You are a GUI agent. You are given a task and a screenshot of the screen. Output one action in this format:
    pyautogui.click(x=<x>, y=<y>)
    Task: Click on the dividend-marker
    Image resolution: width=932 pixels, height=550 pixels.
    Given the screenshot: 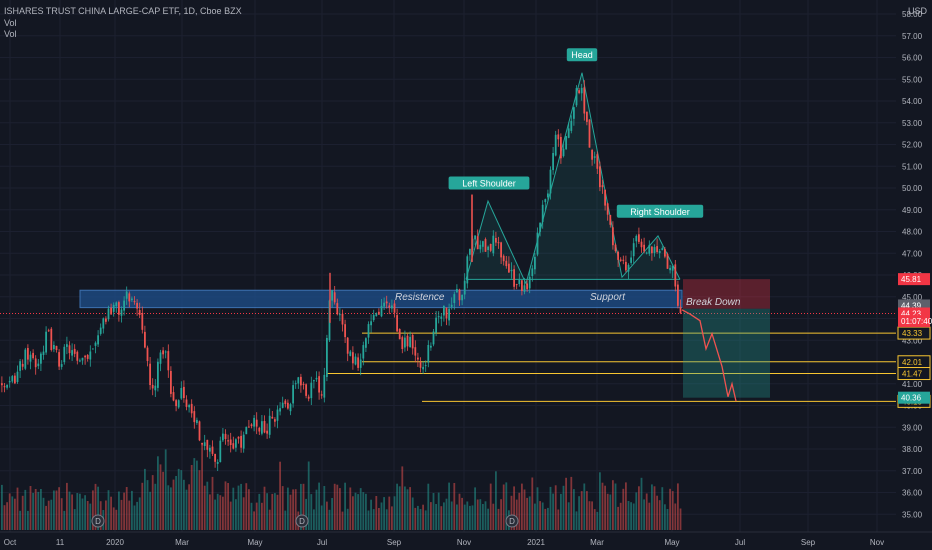 What is the action you would take?
    pyautogui.click(x=512, y=521)
    